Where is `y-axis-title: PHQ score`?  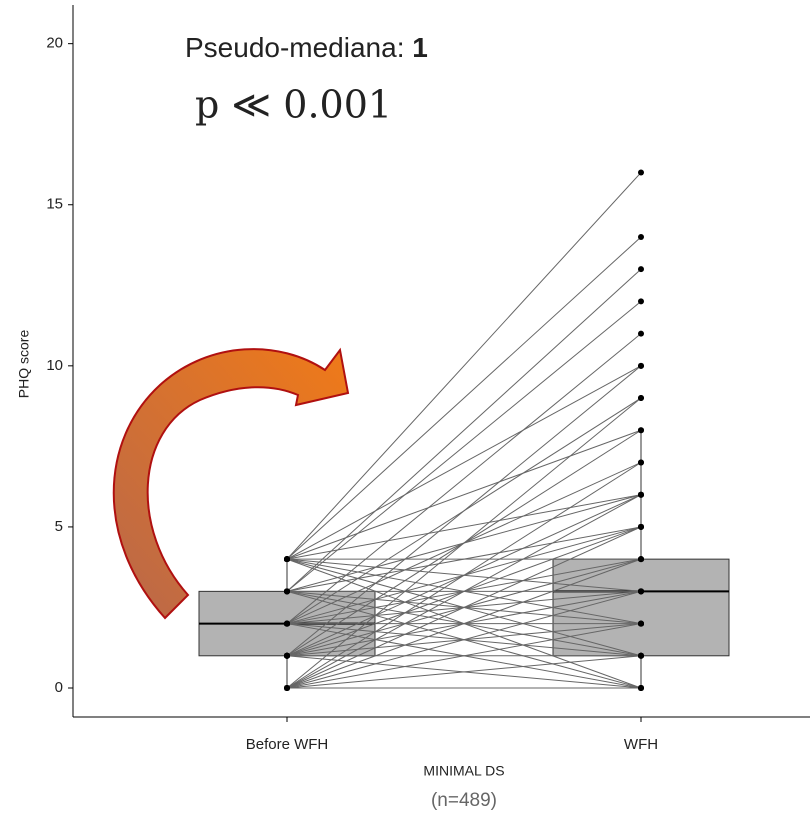
y-axis-title: PHQ score is located at coordinates (24, 364).